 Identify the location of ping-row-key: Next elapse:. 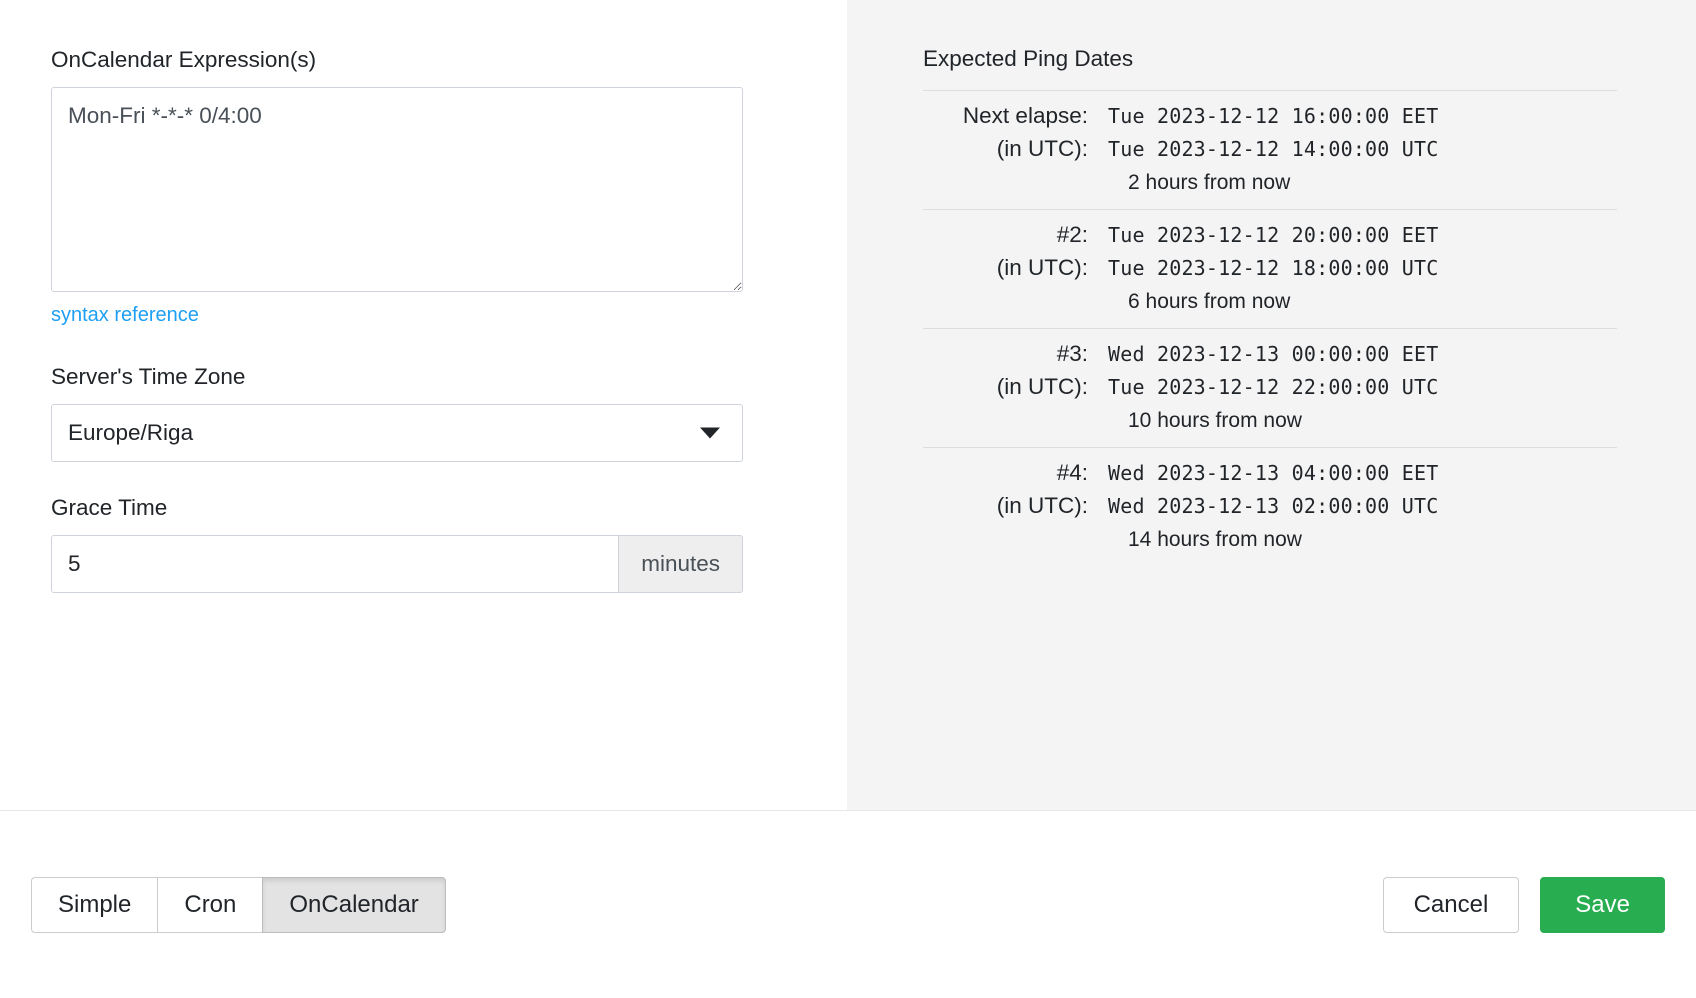
(1025, 115).